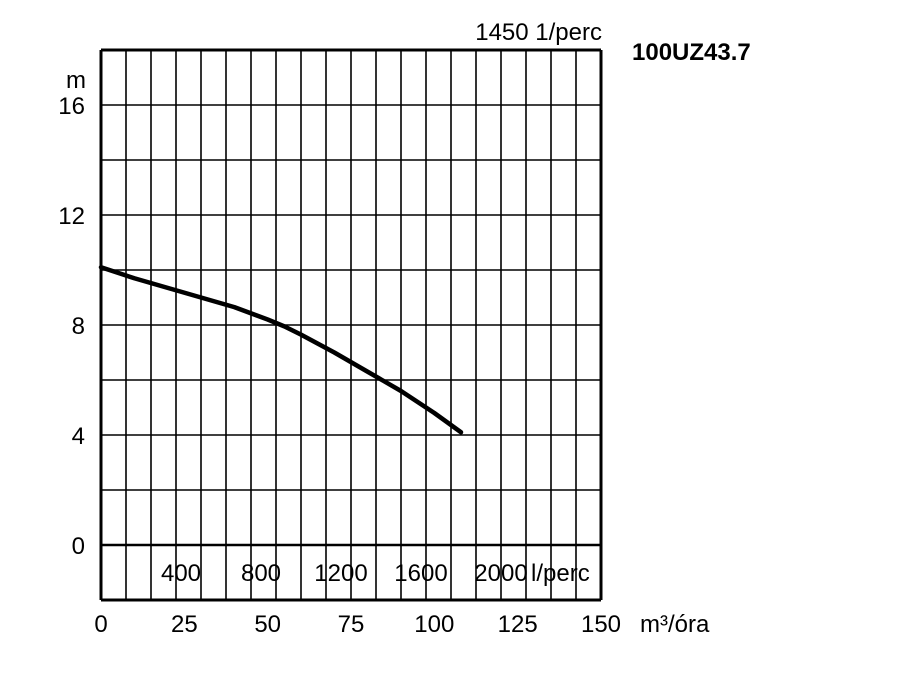 This screenshot has height=700, width=900. I want to click on x-tick-label: 150, so click(601, 624).